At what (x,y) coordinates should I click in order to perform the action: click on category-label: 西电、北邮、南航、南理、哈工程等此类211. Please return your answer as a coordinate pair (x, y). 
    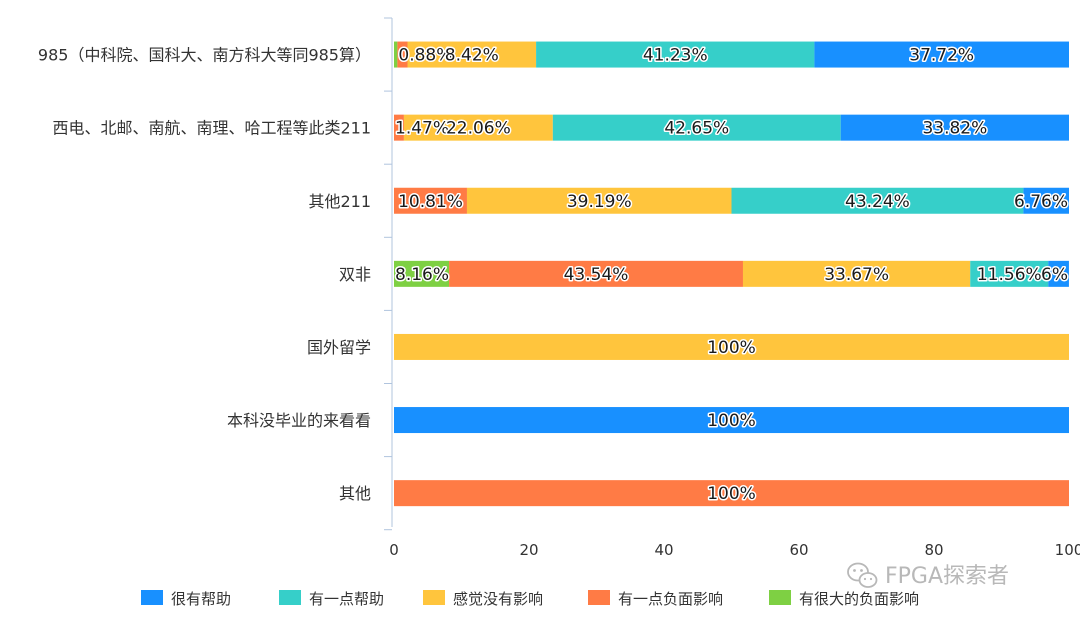
    Looking at the image, I should click on (211, 128).